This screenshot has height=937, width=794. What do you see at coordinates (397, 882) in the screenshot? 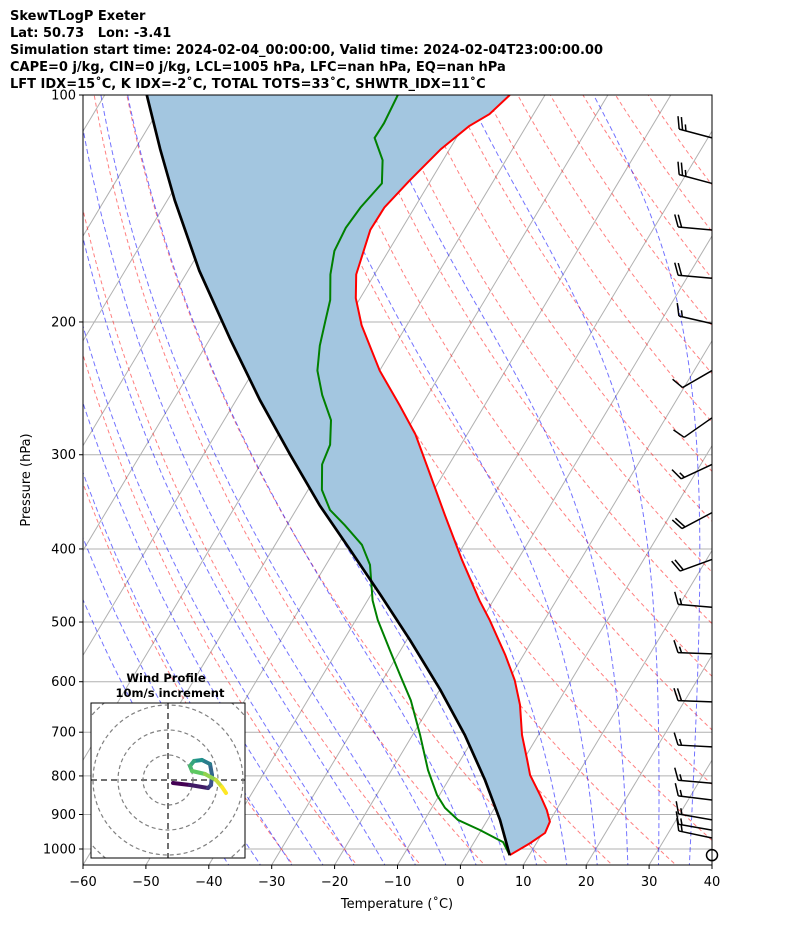
I see `x-tick-label: −10` at bounding box center [397, 882].